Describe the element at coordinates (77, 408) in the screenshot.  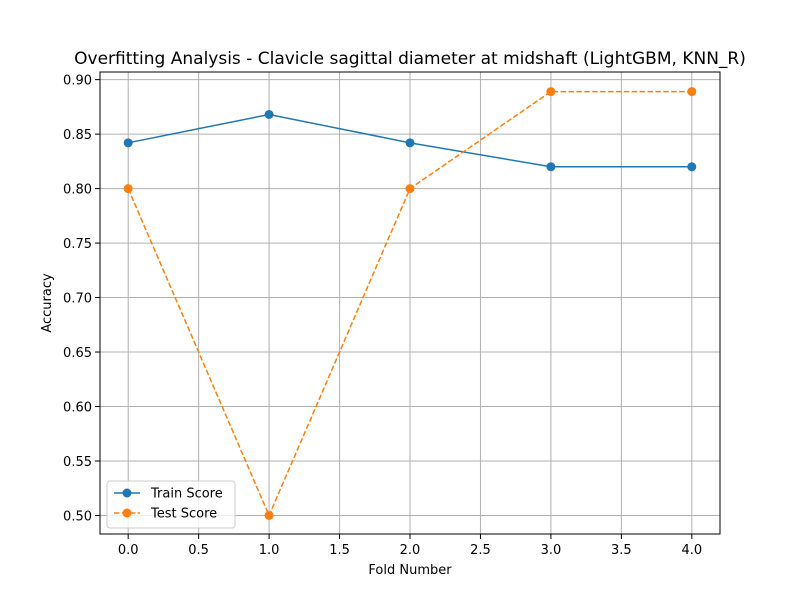
I see `y-tick-label: 0.60` at that location.